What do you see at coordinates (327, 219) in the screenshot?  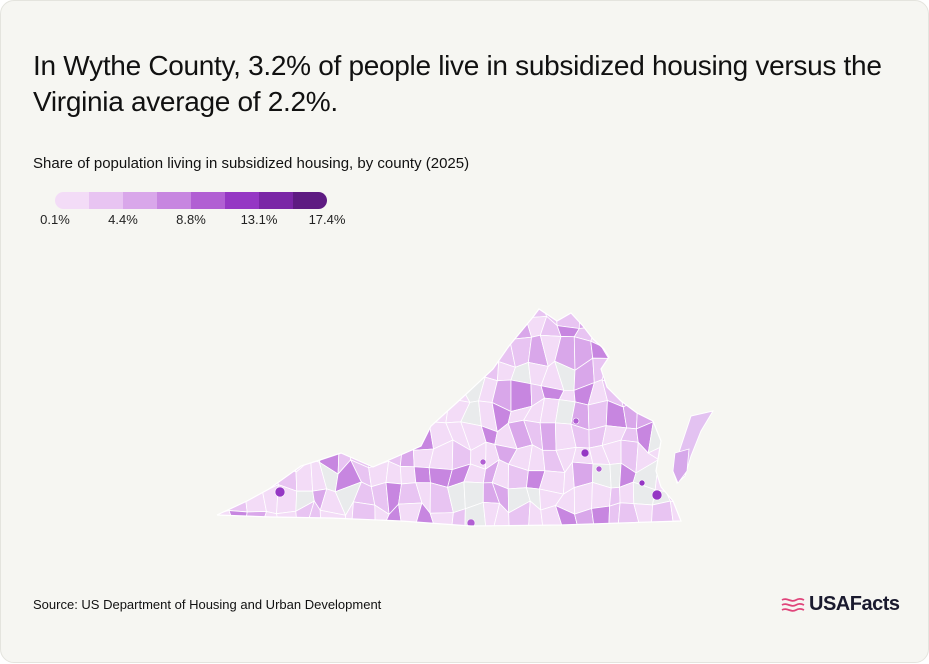 I see `legend-label: 17.4%` at bounding box center [327, 219].